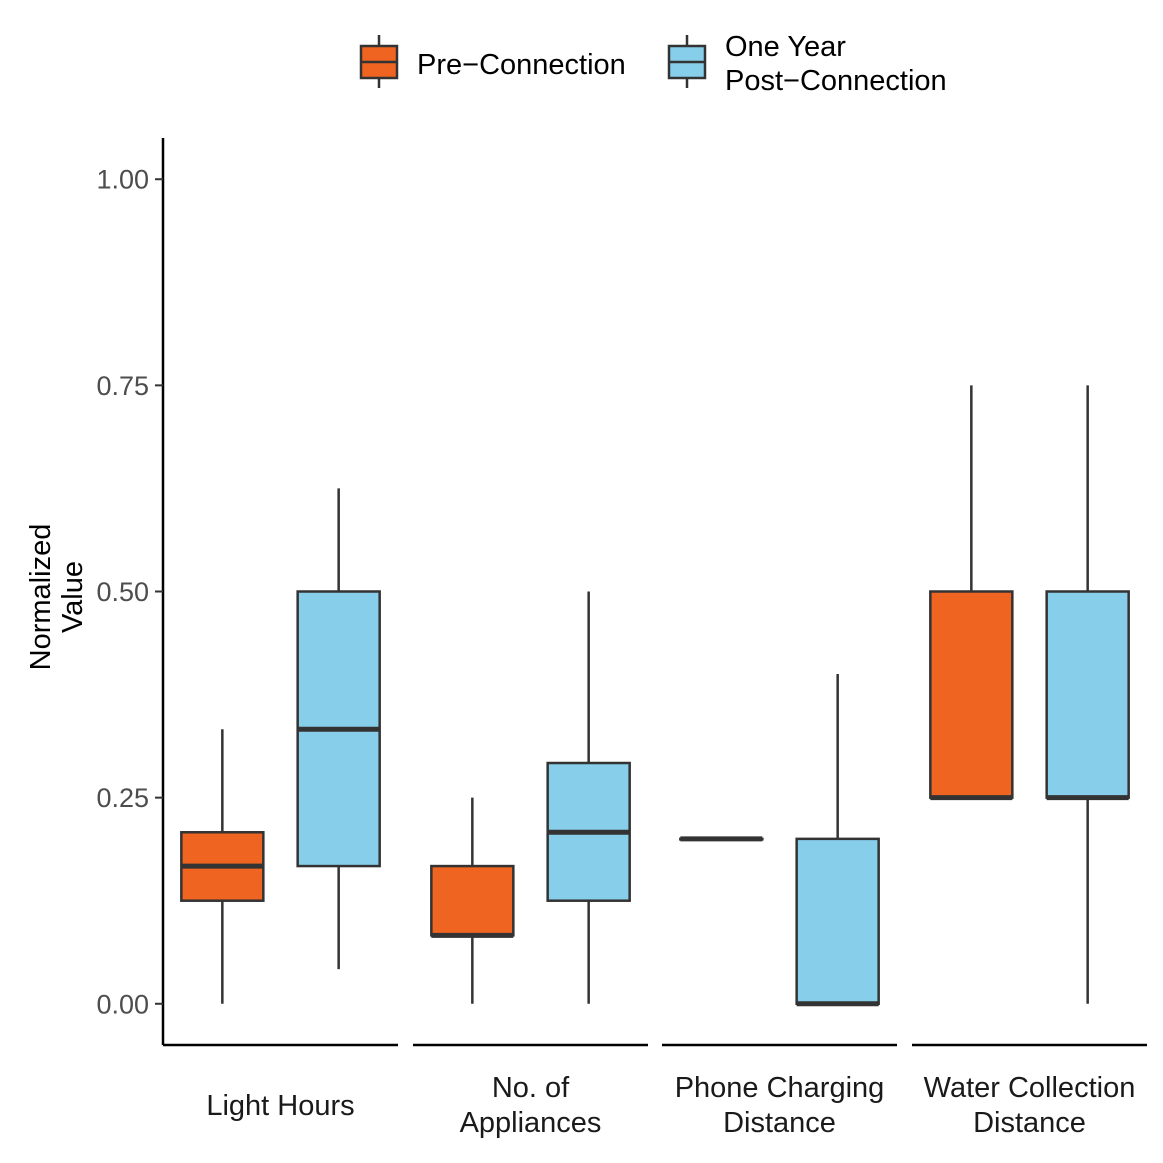  What do you see at coordinates (122, 1004) in the screenshot?
I see `y-tick-label: 0.00` at bounding box center [122, 1004].